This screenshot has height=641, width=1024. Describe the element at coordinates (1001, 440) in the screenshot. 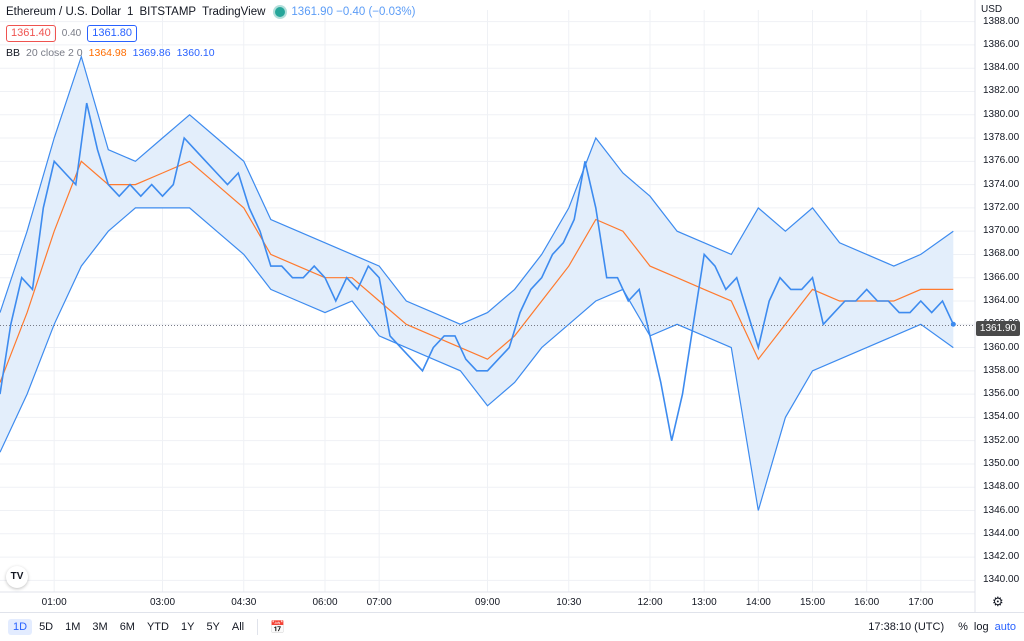

I see `price-tick-label: 1352.00` at that location.